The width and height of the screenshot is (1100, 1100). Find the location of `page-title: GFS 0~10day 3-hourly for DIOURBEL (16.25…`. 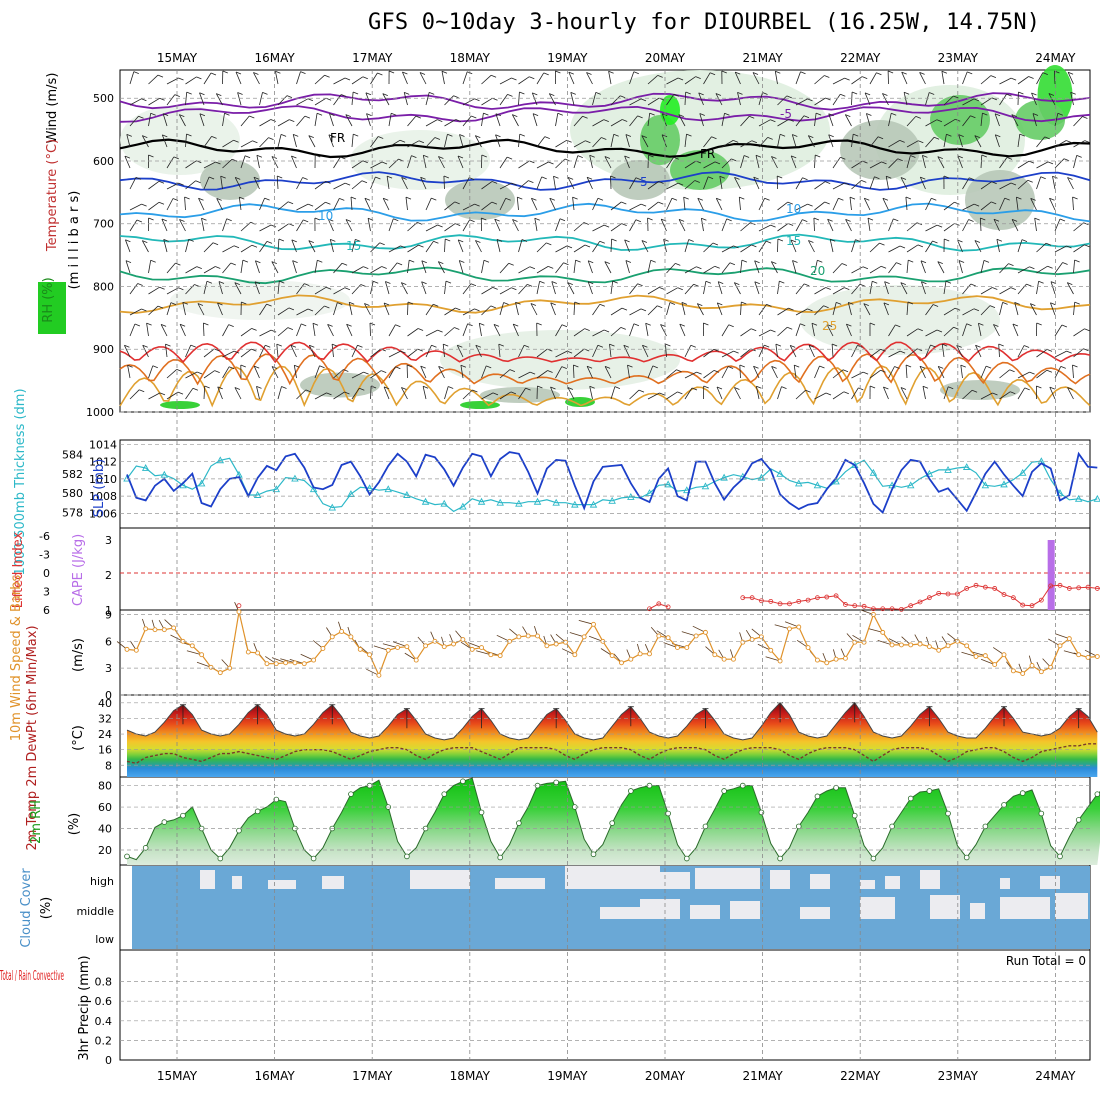

page-title: GFS 0~10day 3-hourly for DIOURBEL (16.25… is located at coordinates (704, 22).